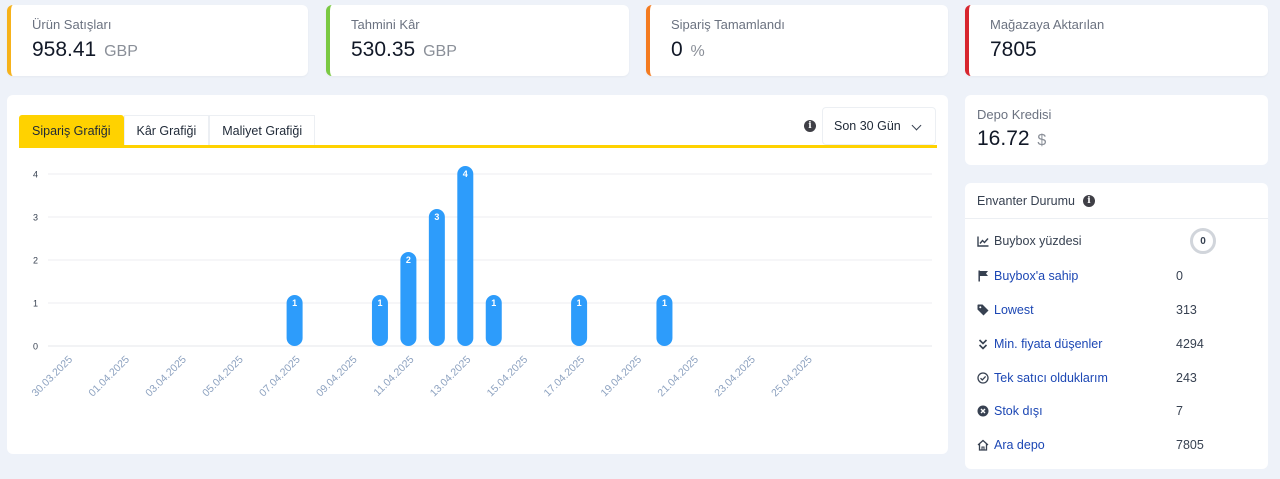 This screenshot has width=1280, height=479. I want to click on inventory-value: 7, so click(1179, 411).